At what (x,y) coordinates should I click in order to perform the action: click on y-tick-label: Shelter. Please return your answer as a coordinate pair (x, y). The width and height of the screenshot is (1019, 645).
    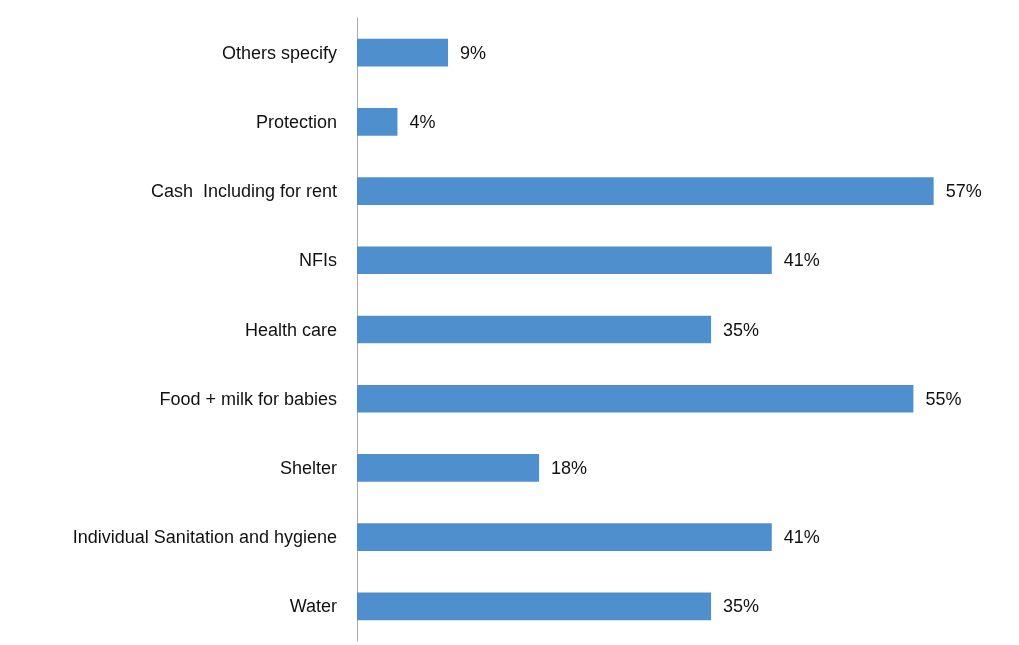
    Looking at the image, I should click on (308, 467).